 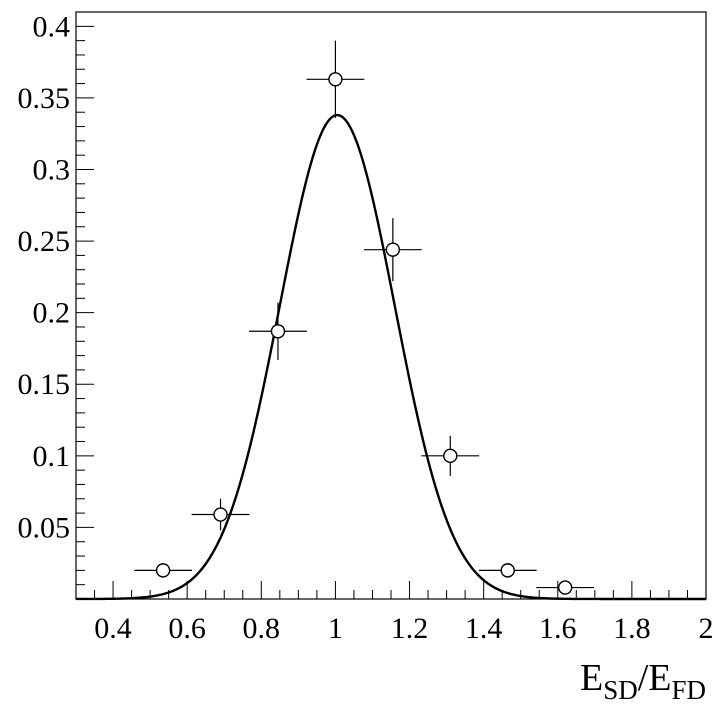 I want to click on y-tick-label: 0.1, so click(x=52, y=456).